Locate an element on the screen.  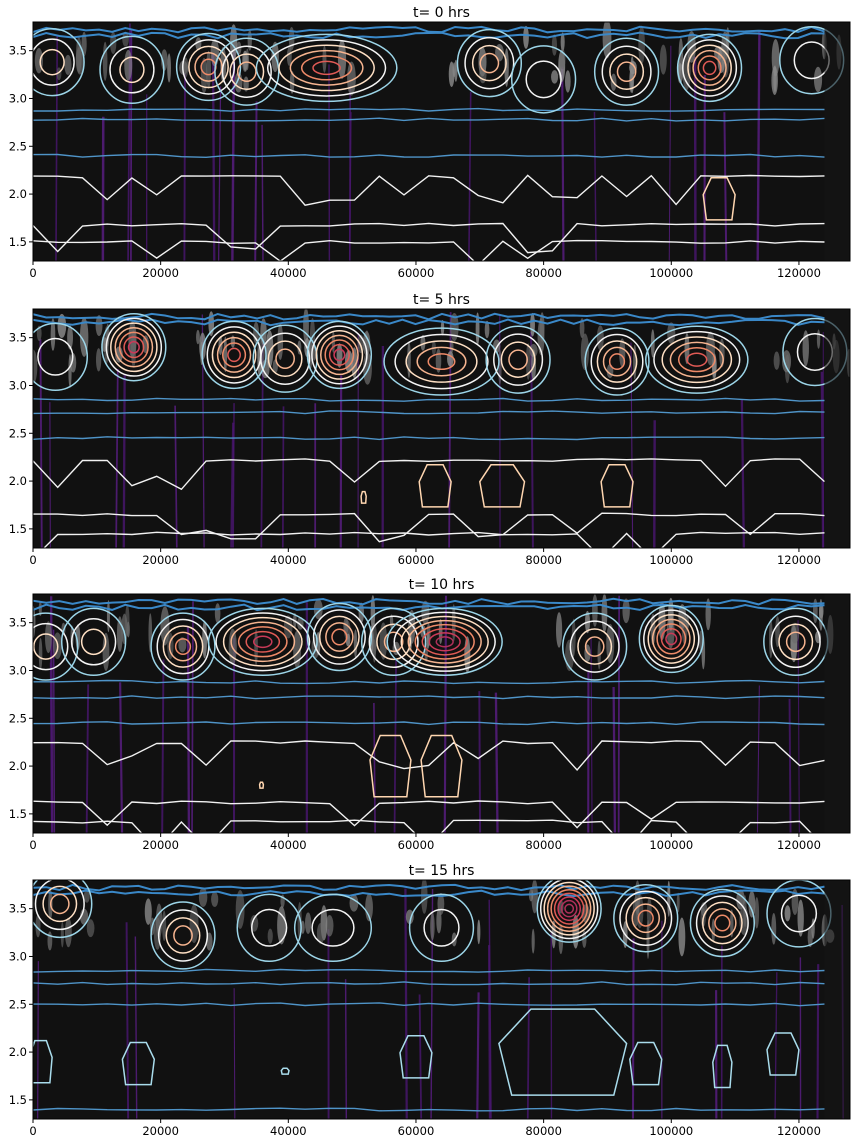
y-tick-label: 1.5 is located at coordinates (18, 242).